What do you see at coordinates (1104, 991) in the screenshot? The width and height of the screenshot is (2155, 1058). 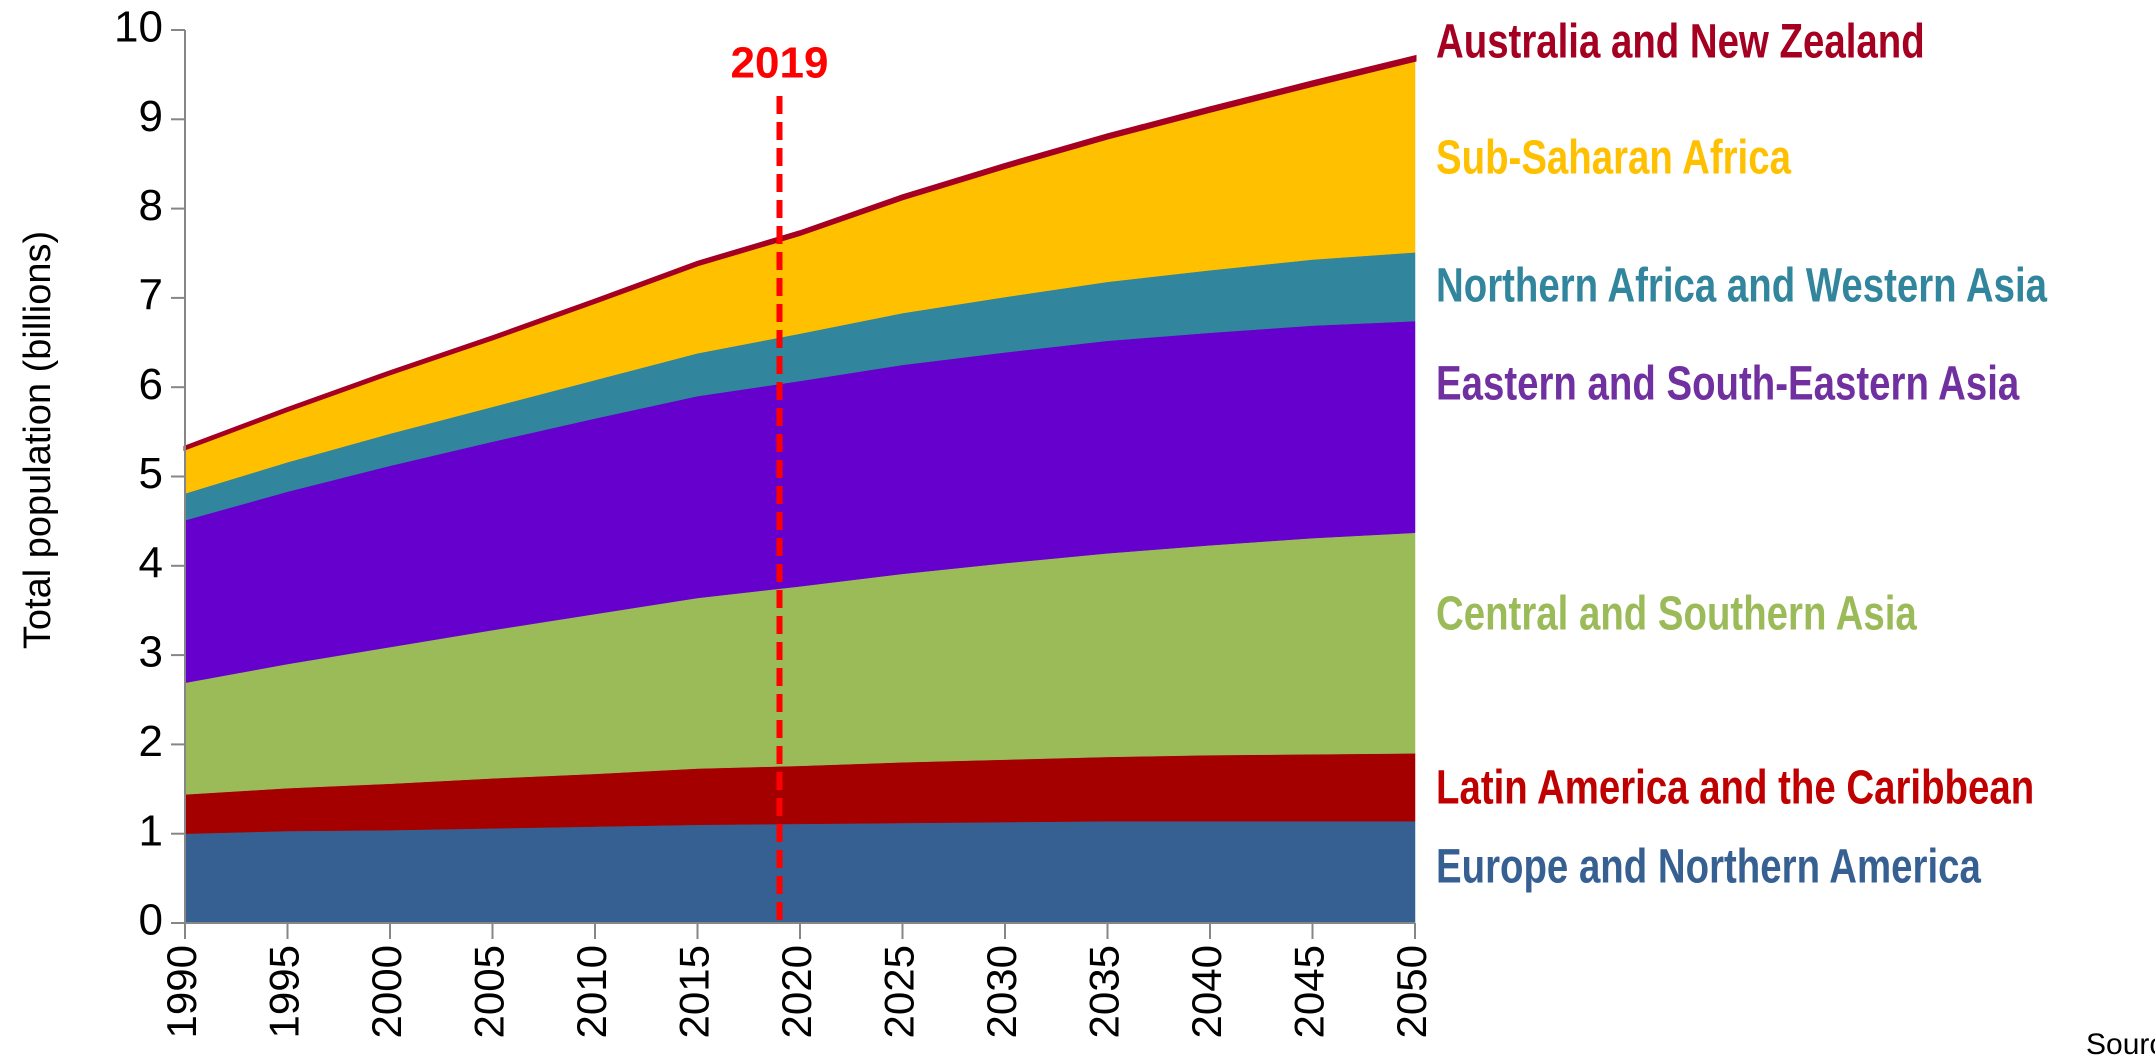 I see `x-tick-label: 2035` at bounding box center [1104, 991].